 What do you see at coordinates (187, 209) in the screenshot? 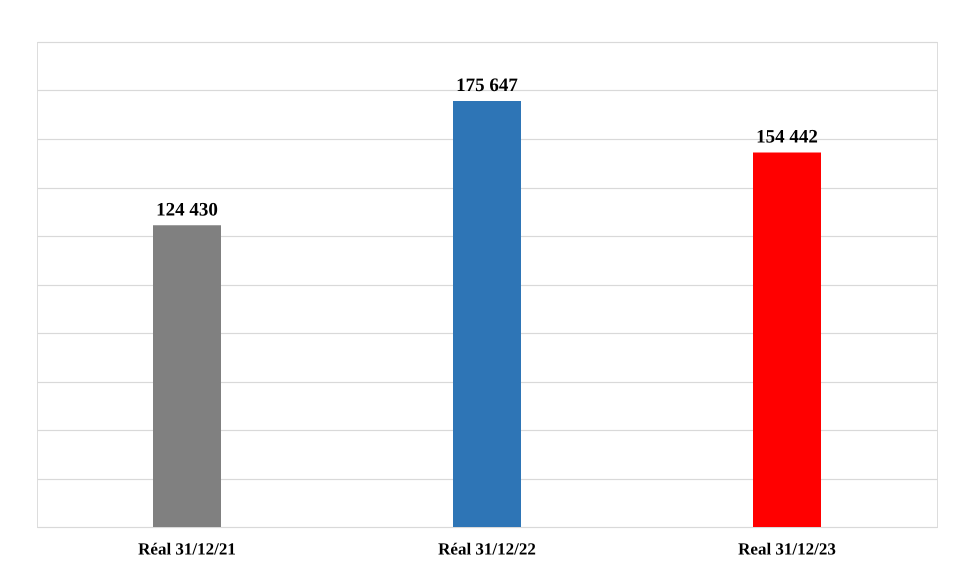
I see `data-label: 124 430` at bounding box center [187, 209].